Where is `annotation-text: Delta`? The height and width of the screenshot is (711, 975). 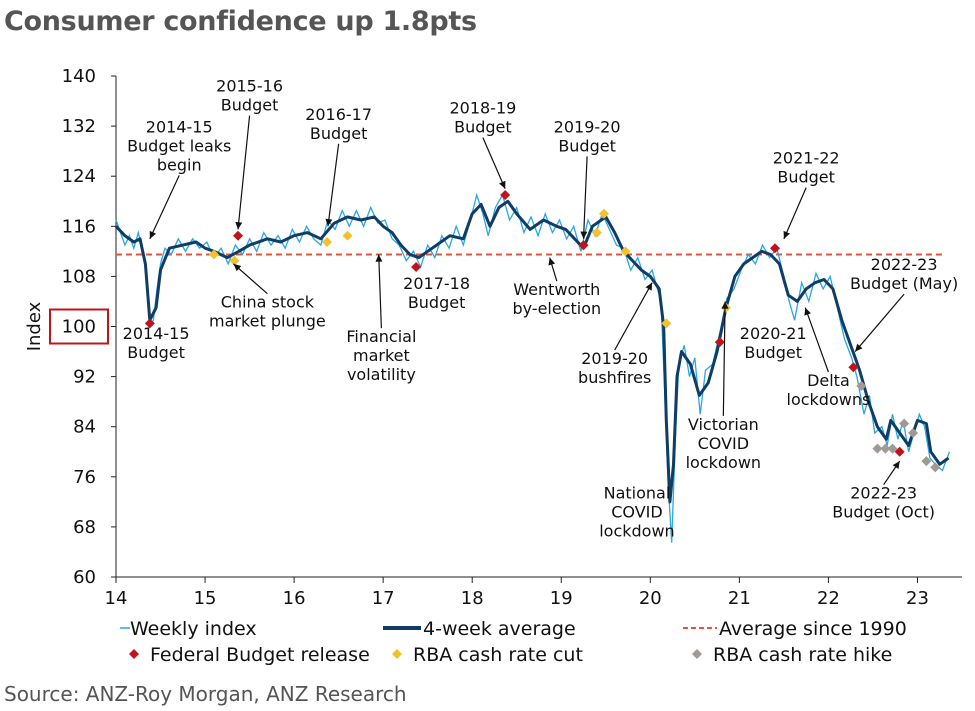
annotation-text: Delta is located at coordinates (828, 380).